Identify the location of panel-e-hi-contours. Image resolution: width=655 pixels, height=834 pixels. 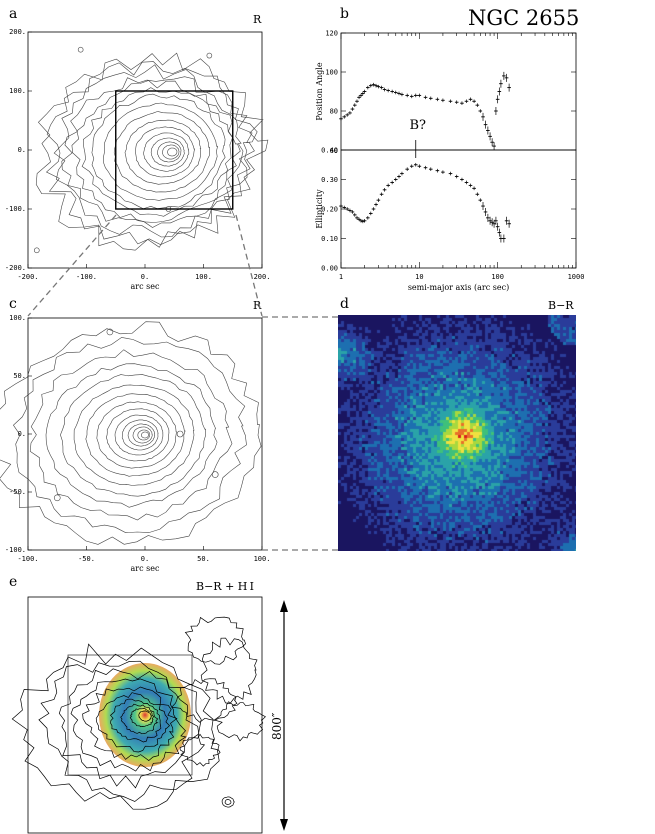
(138, 713).